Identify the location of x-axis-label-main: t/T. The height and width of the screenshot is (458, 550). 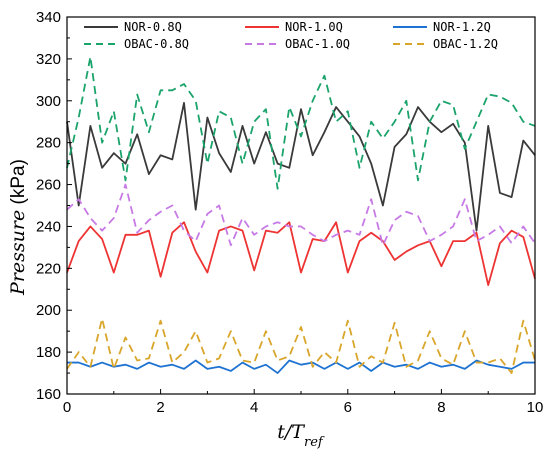
(291, 432).